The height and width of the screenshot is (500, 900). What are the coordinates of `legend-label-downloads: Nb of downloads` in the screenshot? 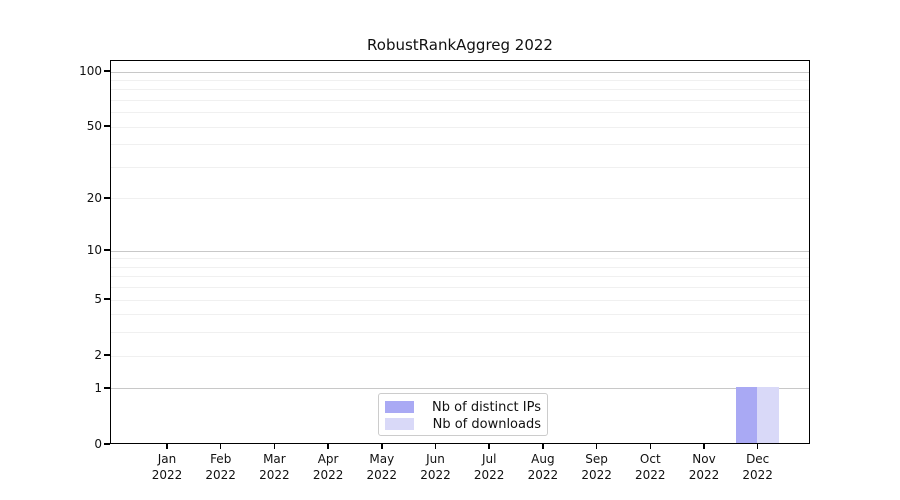 It's located at (486, 424).